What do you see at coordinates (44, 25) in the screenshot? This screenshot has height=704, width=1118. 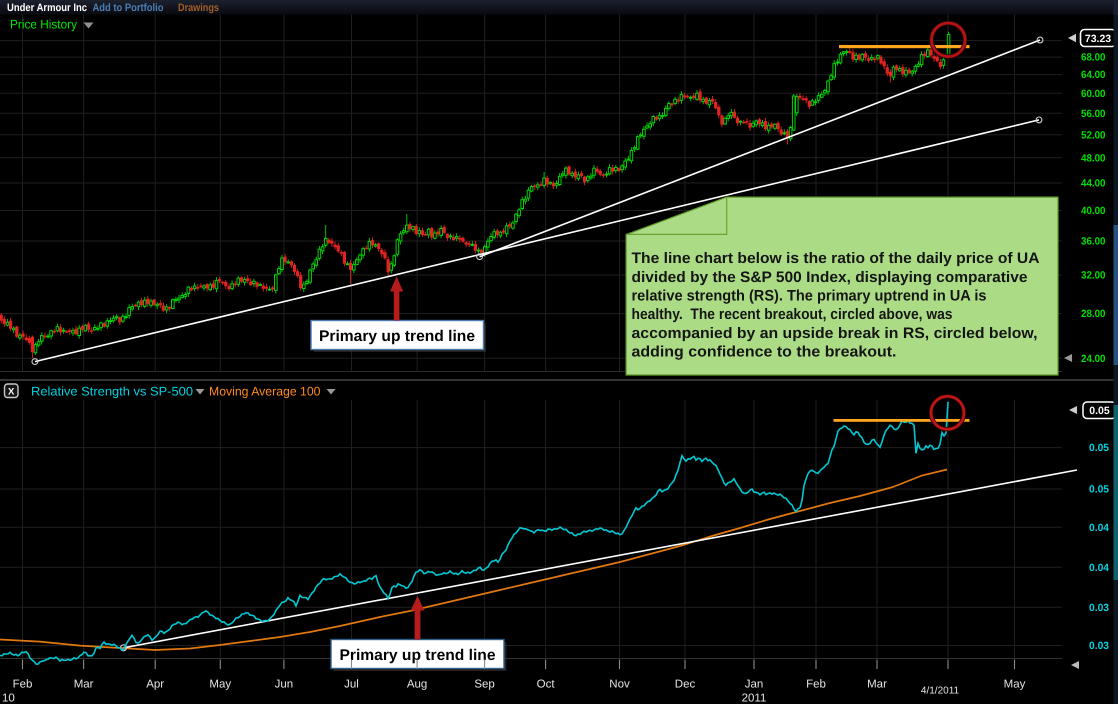 I see `svg-text: Price History` at bounding box center [44, 25].